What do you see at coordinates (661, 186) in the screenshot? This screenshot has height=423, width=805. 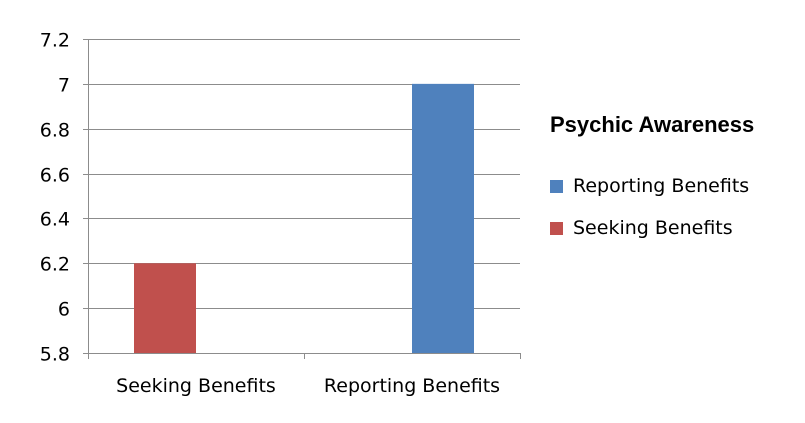 I see `legend-label-reporting-benefits: Reporting Benefits` at bounding box center [661, 186].